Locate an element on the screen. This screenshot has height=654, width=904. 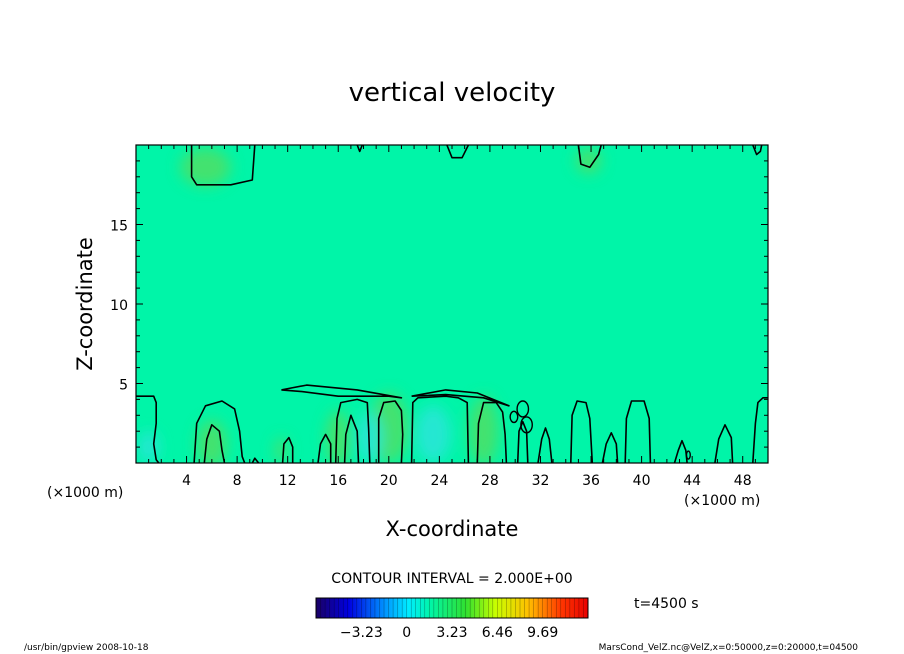
colorbar-ticks: −3.23 0 3.23 6.46 9.69 is located at coordinates (449, 633).